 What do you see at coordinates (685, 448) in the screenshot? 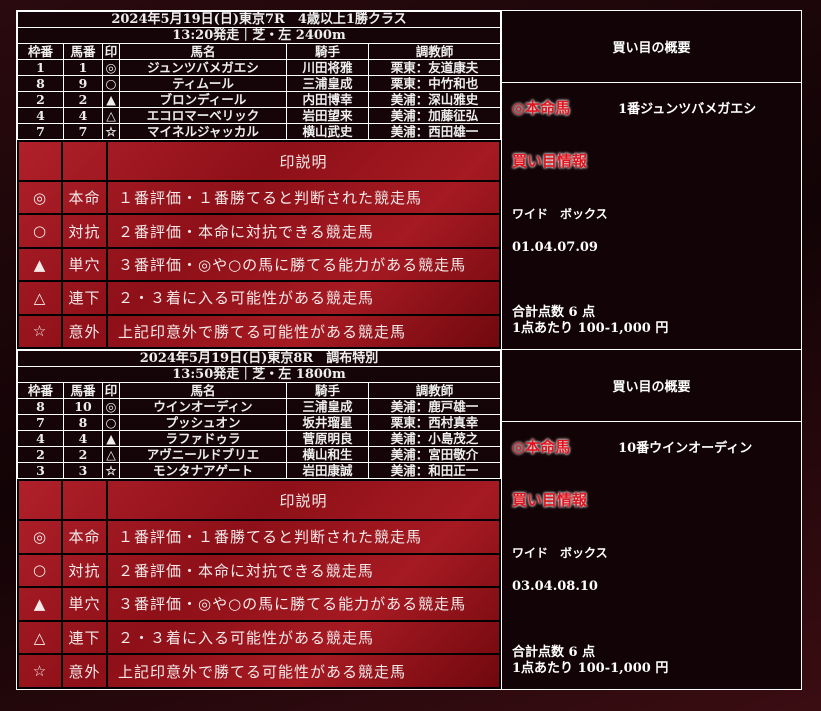
I see `honmei-name: 10番ウインオーディン` at bounding box center [685, 448].